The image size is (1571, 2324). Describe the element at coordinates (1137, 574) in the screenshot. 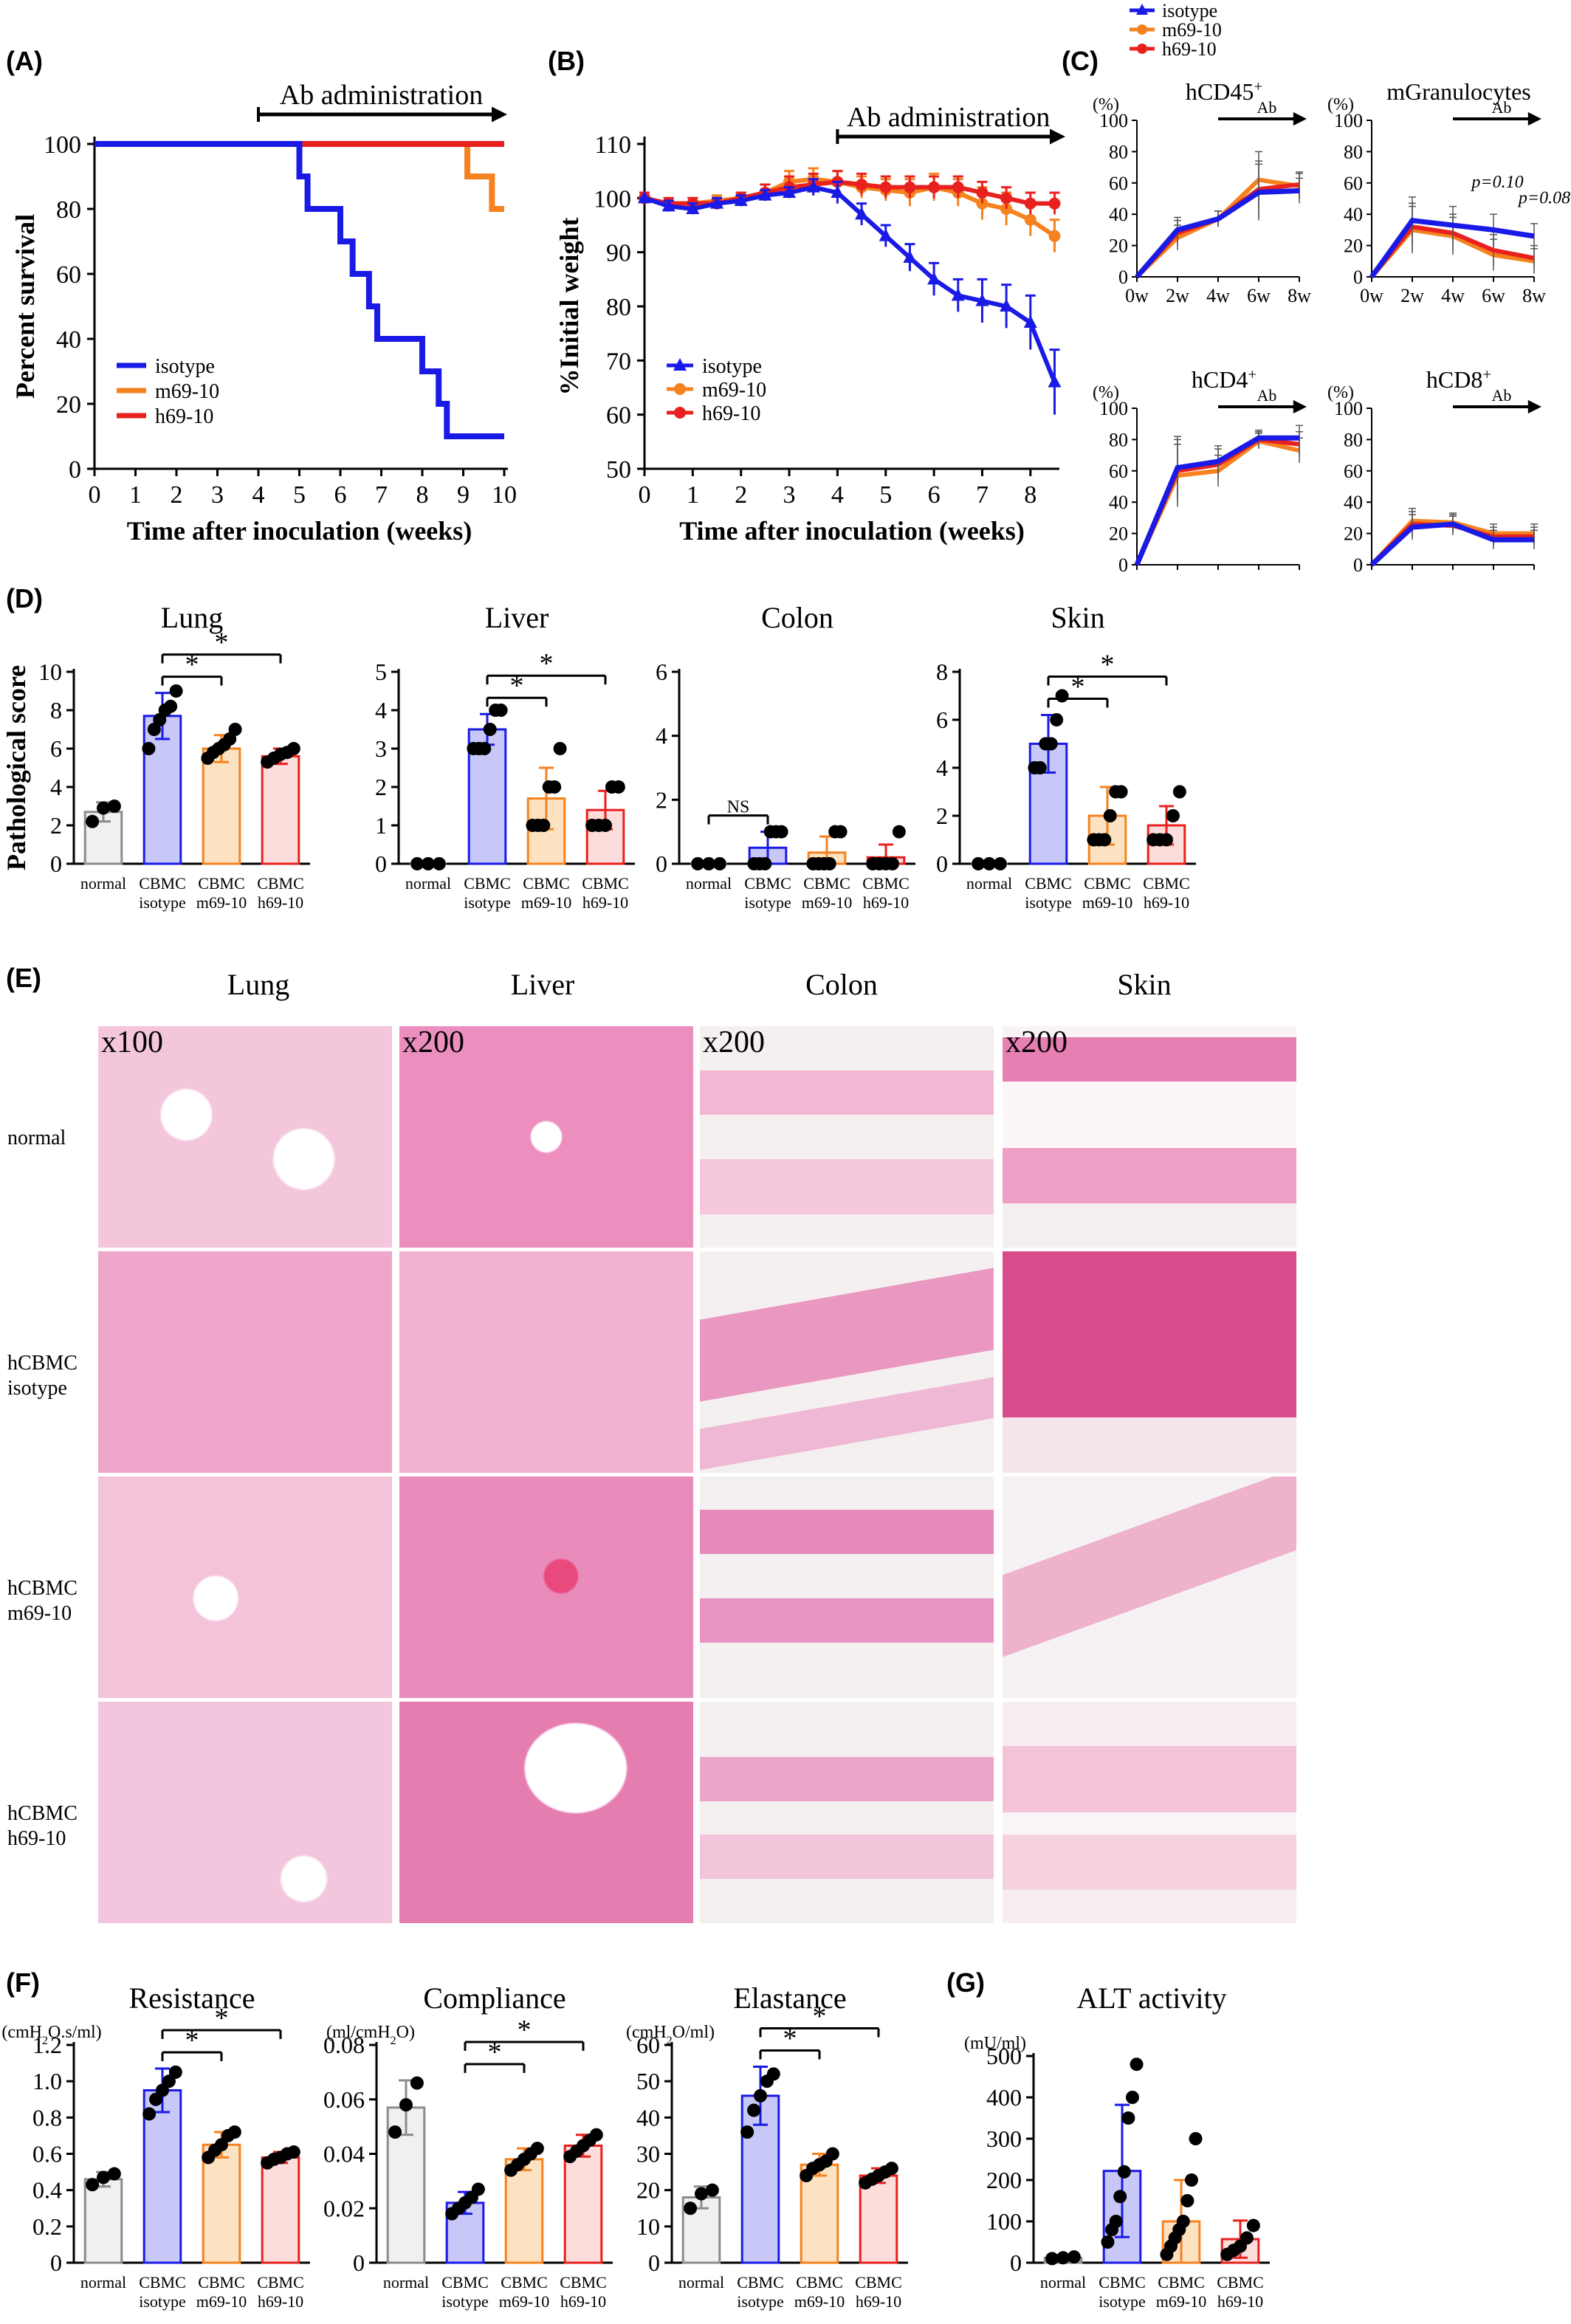

I see `x-tick-label: 0w` at that location.